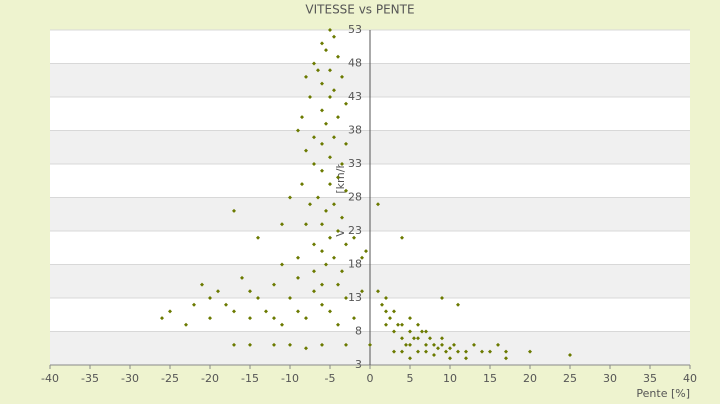  Describe the element at coordinates (355, 96) in the screenshot. I see `y-tick-label: 43` at that location.